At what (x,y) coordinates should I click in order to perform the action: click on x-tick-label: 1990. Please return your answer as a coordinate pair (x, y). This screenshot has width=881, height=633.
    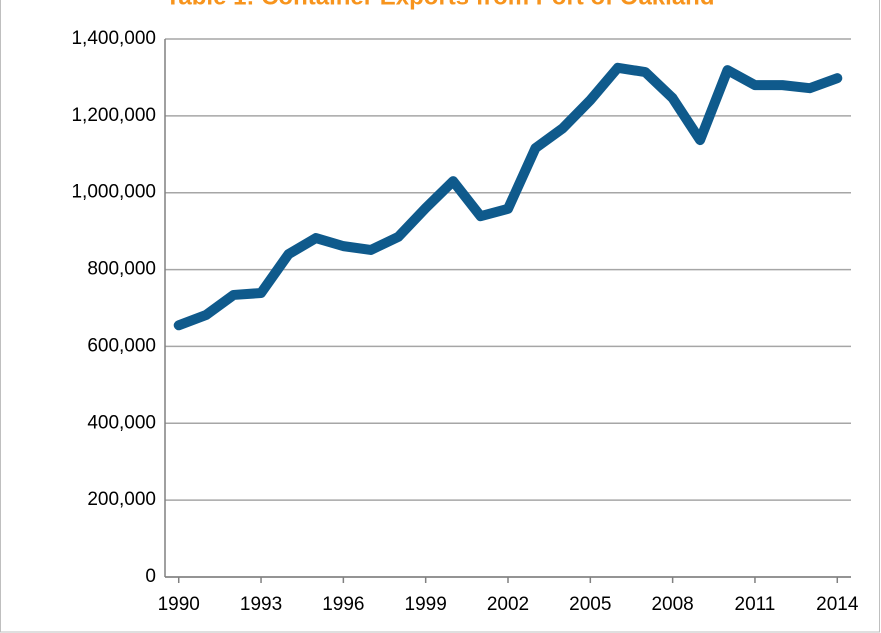
    Looking at the image, I should click on (179, 604).